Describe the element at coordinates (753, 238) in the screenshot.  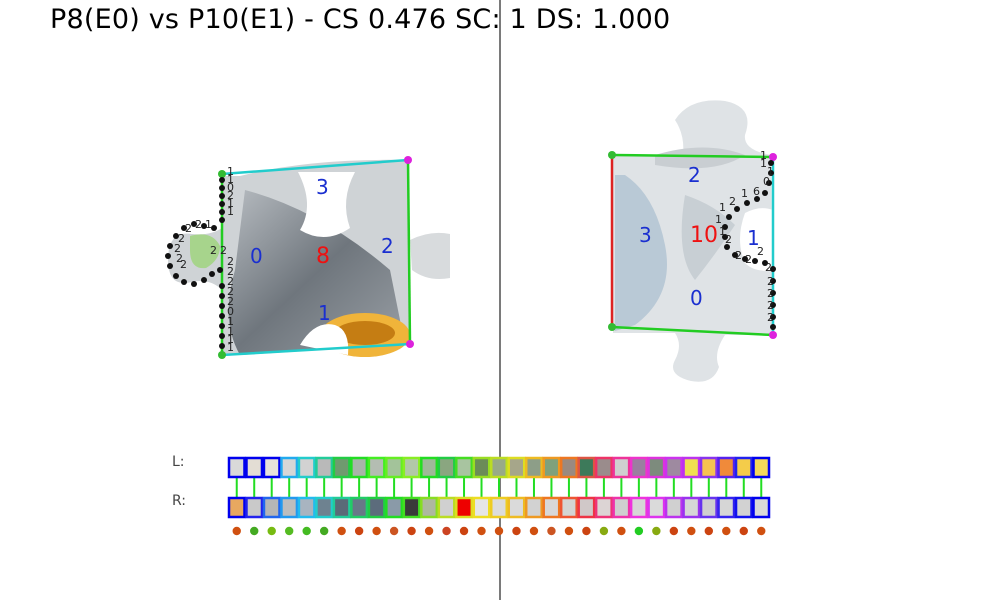
I see `right-edge-label-1: 1` at that location.